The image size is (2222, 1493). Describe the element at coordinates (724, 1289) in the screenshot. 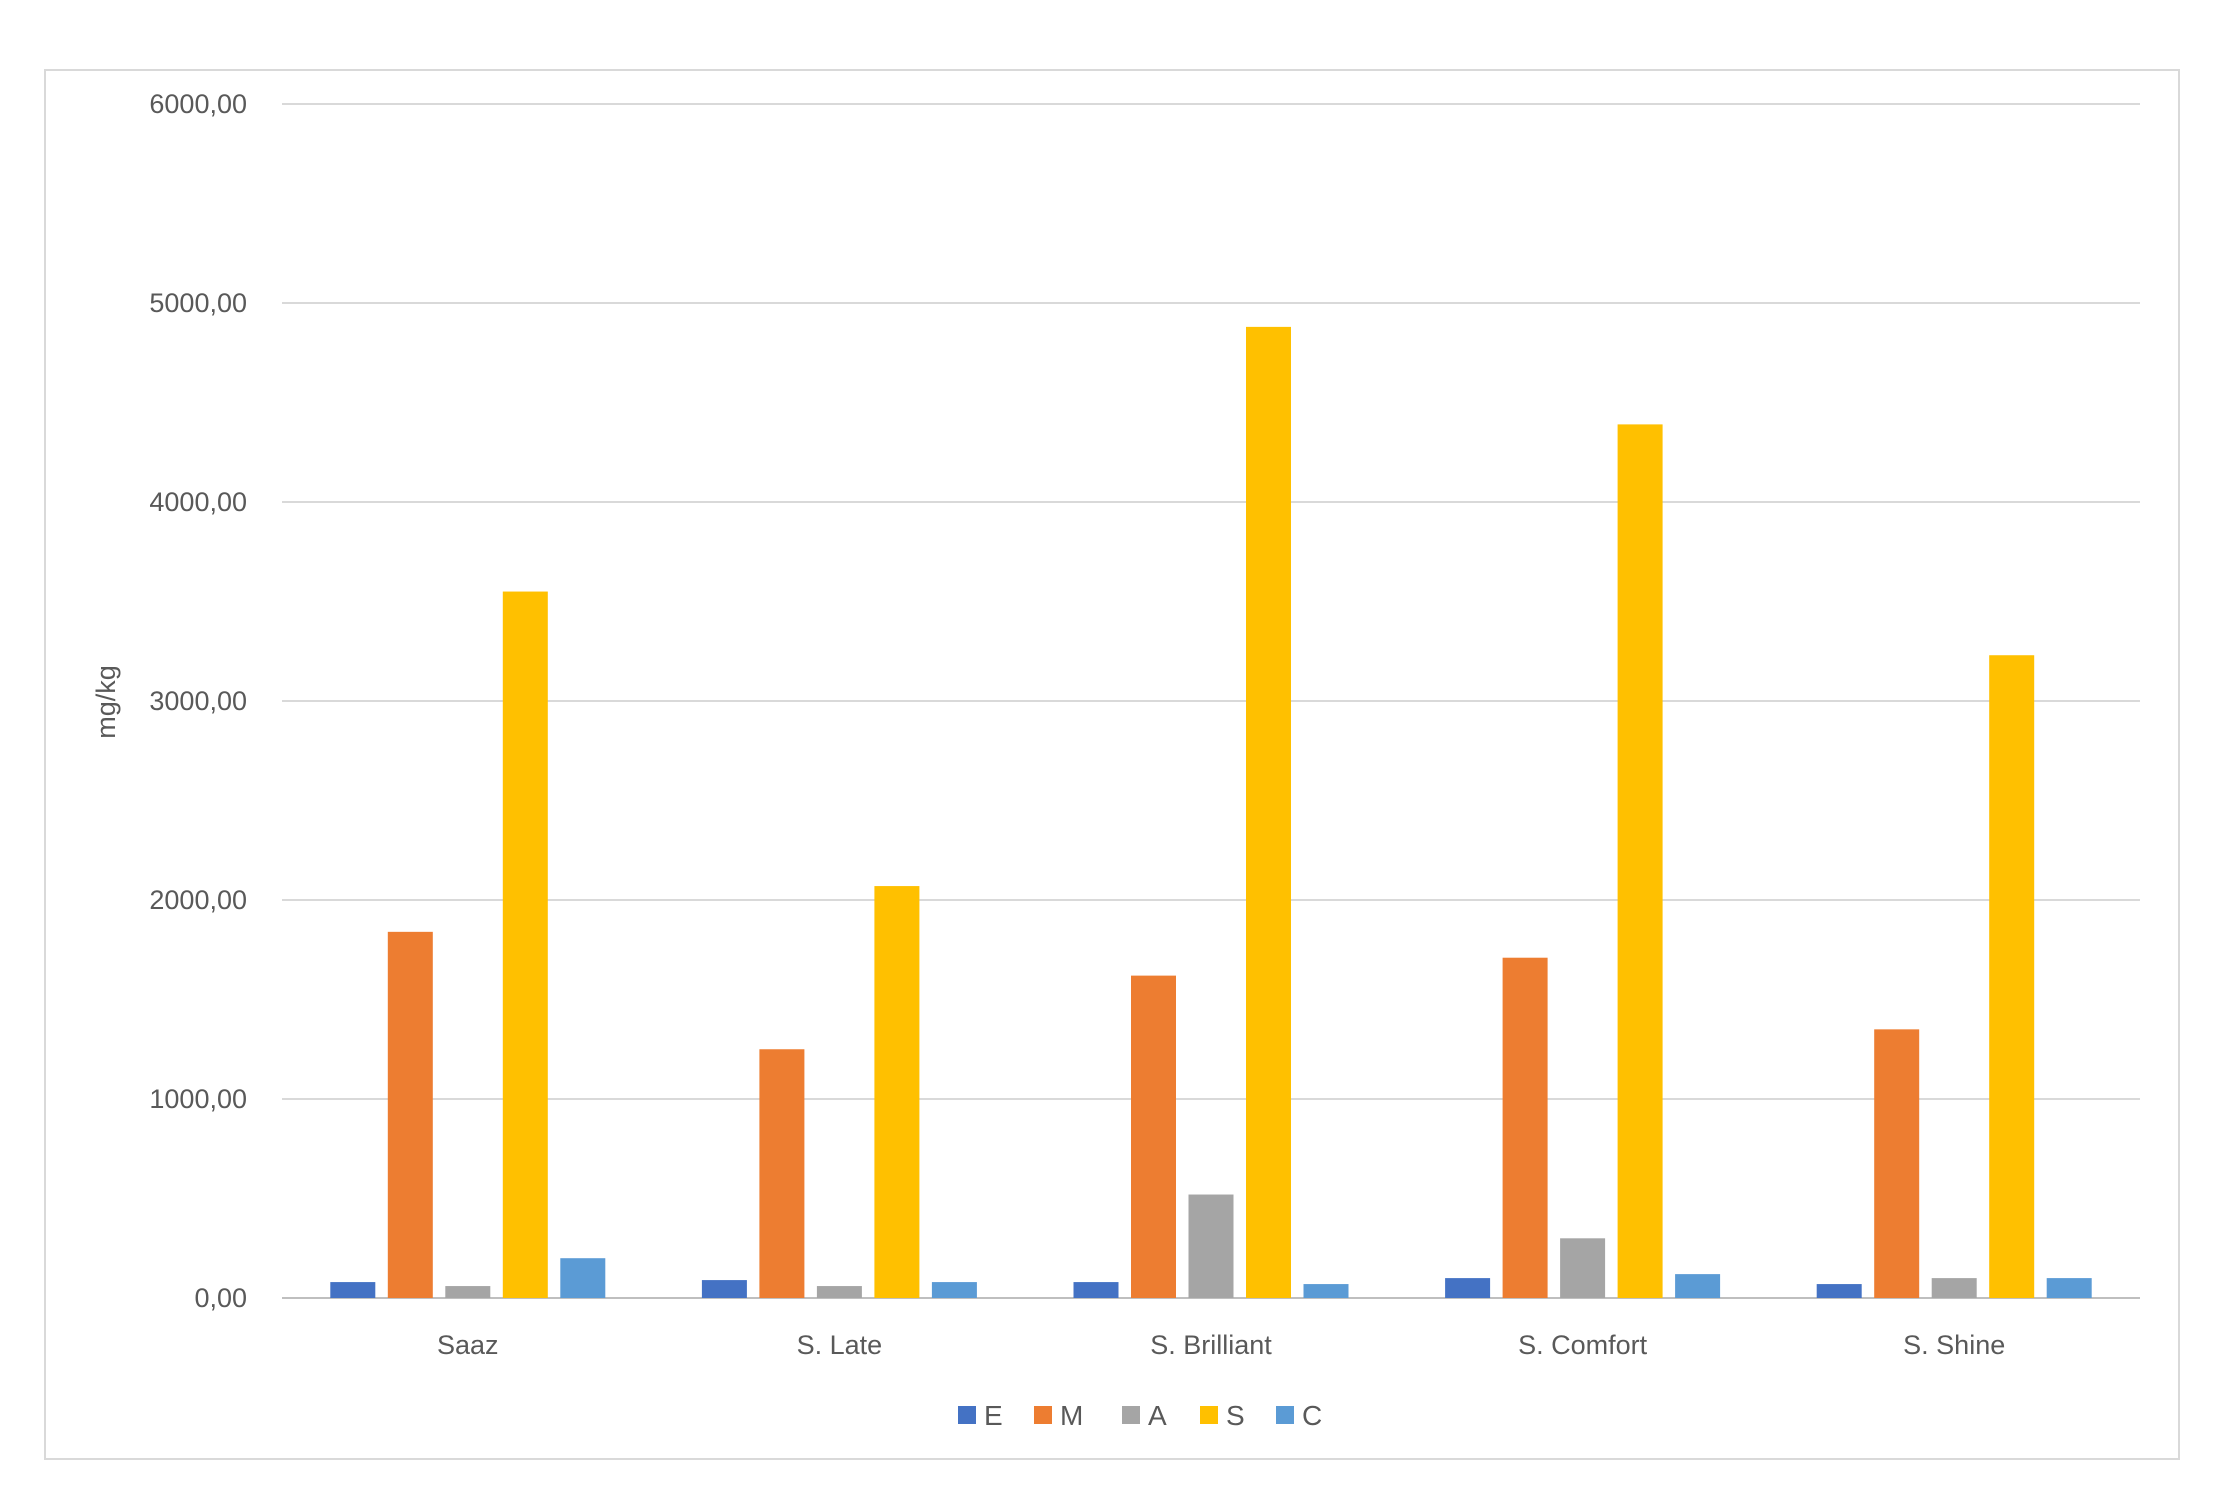

I see `bar-e-s-late` at that location.